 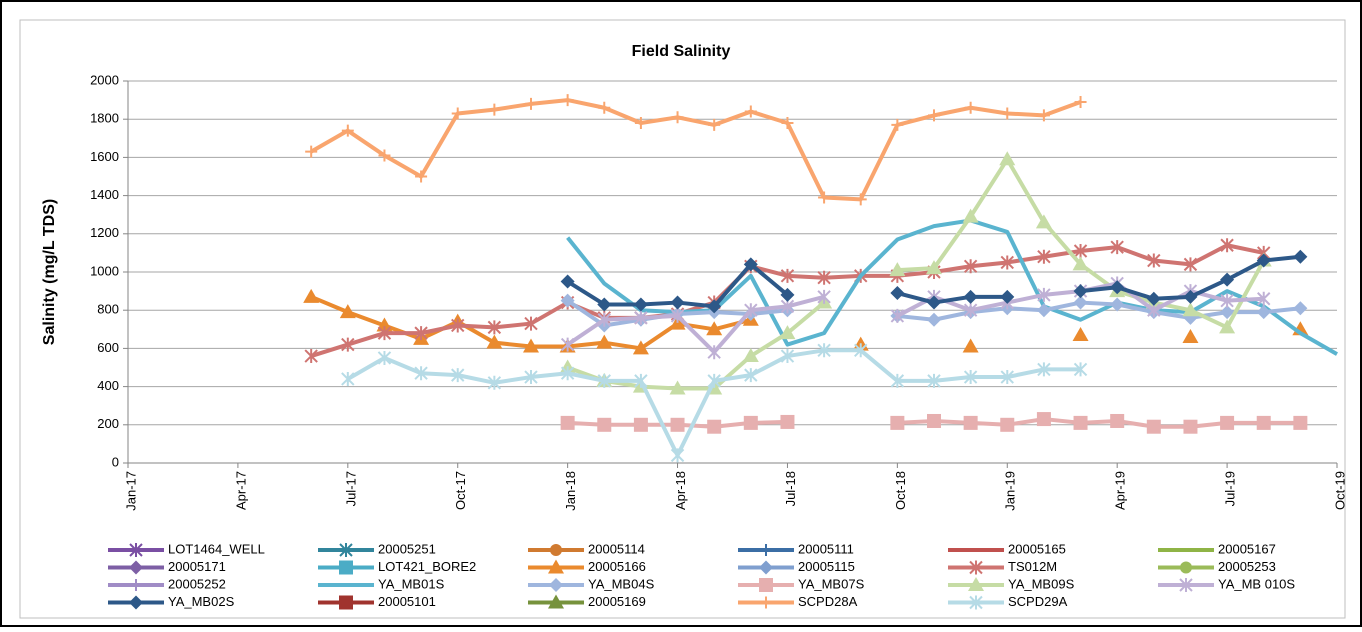 I want to click on legend-item: LOT421_BORE2, so click(x=397, y=567).